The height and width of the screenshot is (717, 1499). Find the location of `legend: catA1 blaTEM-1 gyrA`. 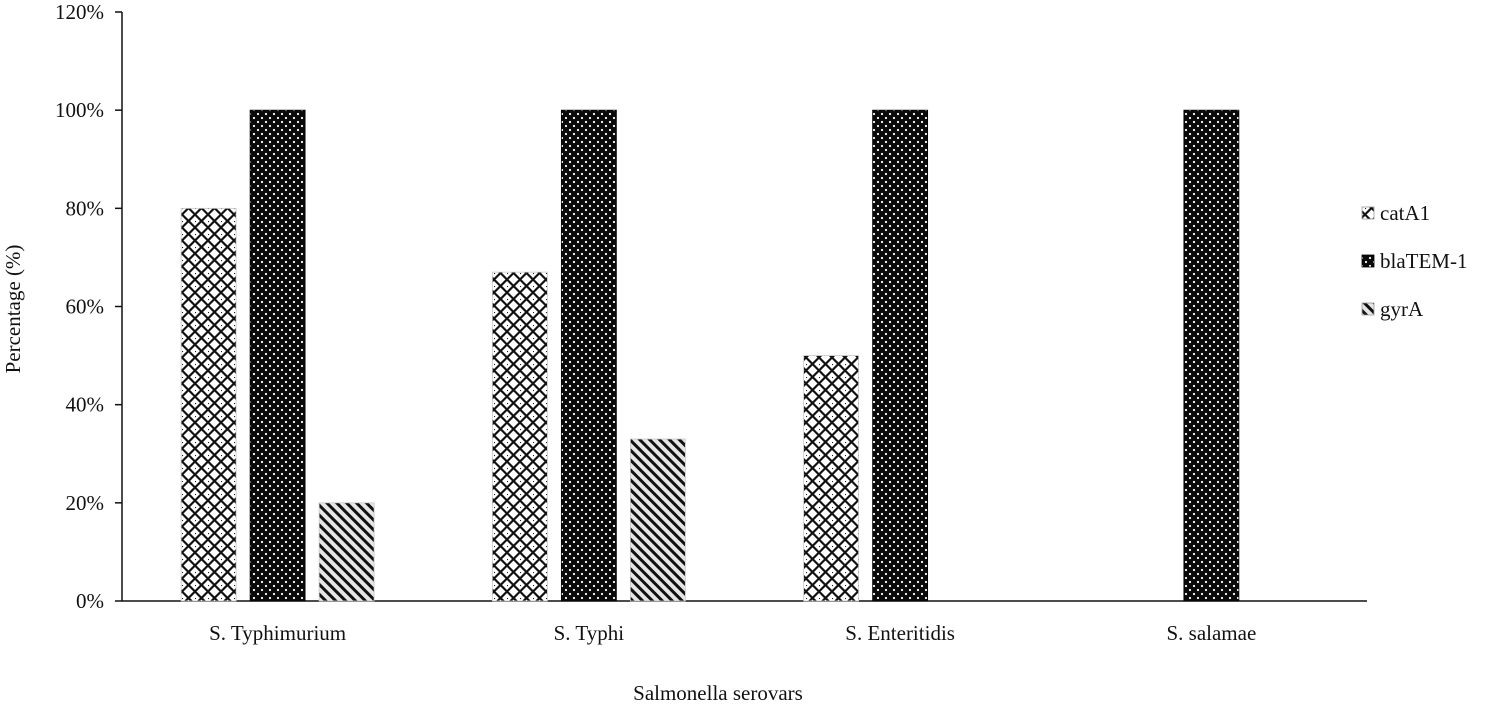

legend: catA1 blaTEM-1 gyrA is located at coordinates (1414, 261).